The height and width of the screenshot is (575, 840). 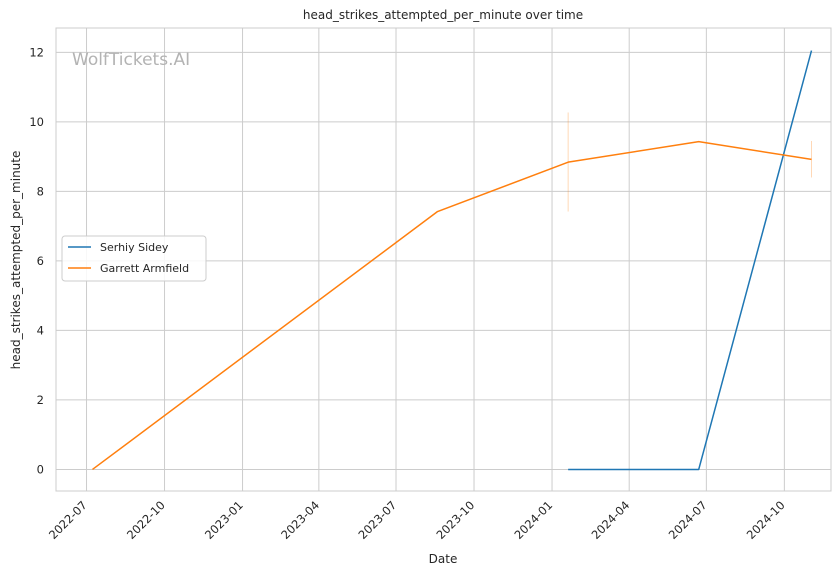 I want to click on y-tick-label: 12, so click(x=36, y=52).